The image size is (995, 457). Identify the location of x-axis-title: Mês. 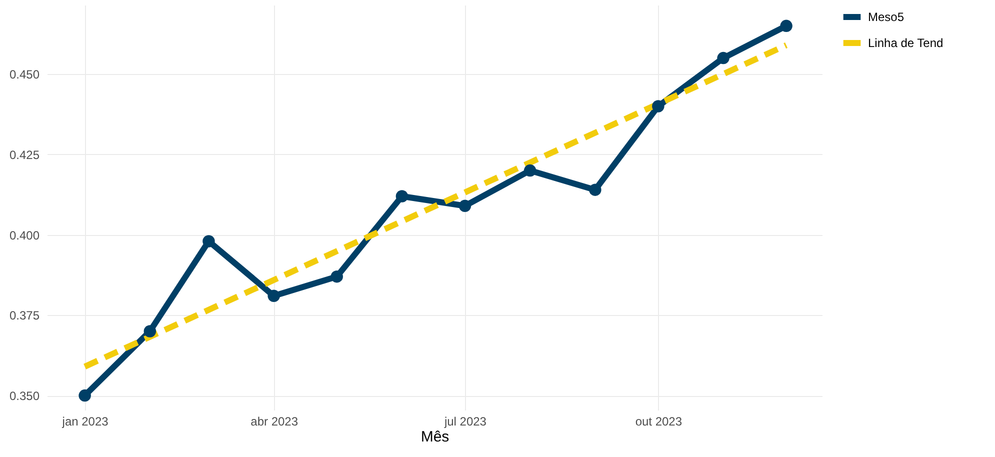
(435, 437).